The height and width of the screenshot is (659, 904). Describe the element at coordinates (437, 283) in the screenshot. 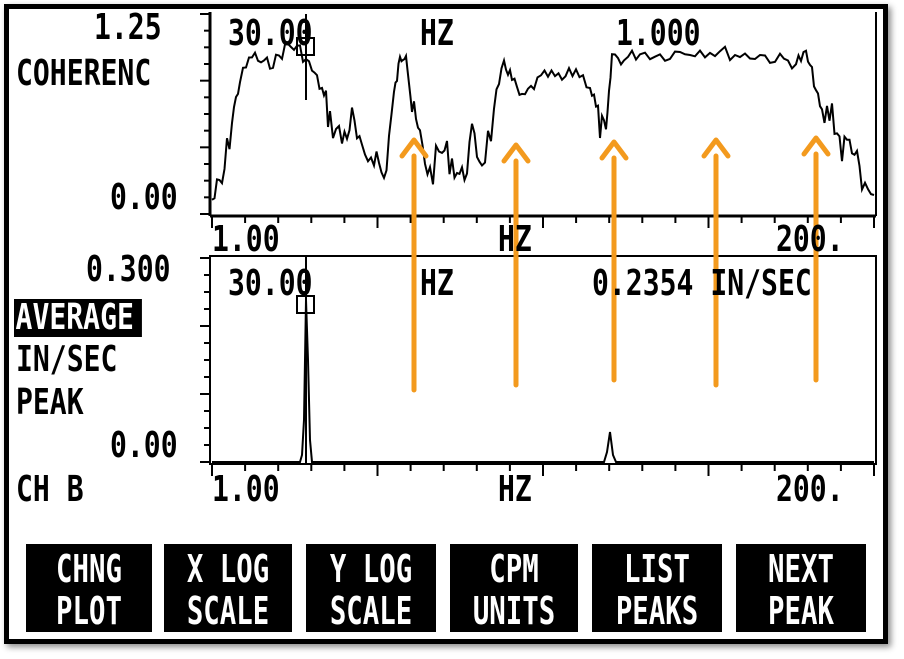

I see `spectrum-cursor-unit: HZ` at that location.